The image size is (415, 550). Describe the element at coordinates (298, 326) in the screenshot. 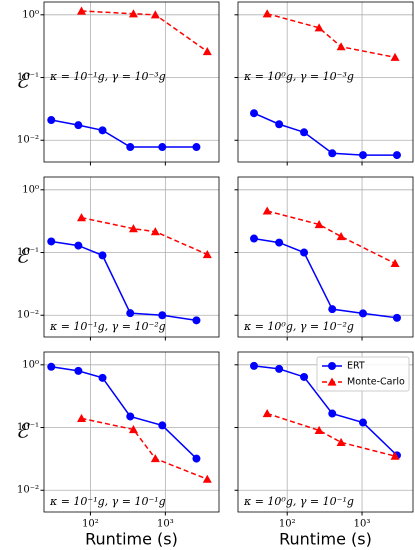

I see `annotation: κ = 10⁰g, γ = 10⁻²g` at that location.